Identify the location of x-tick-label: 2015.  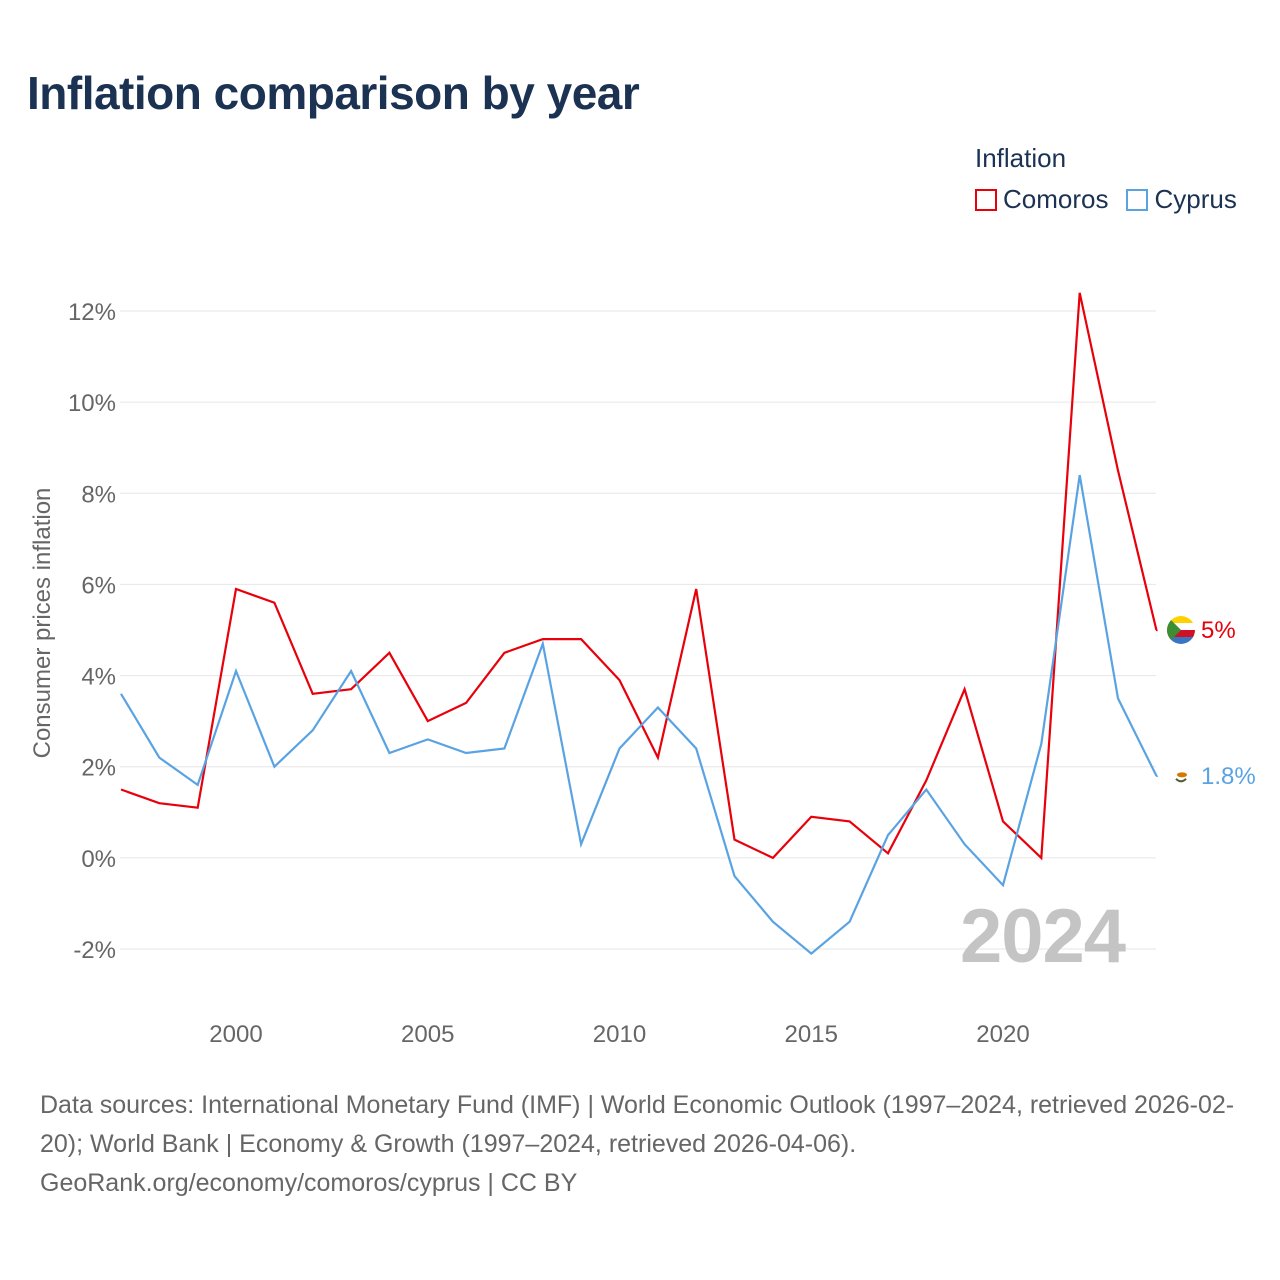
(811, 1034).